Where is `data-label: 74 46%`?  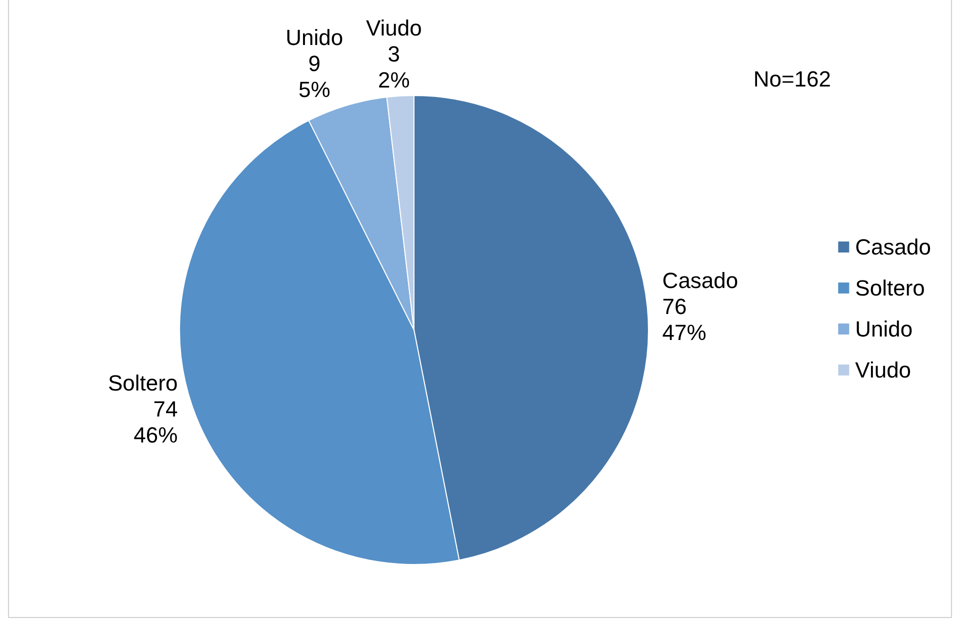 data-label: 74 46% is located at coordinates (156, 422).